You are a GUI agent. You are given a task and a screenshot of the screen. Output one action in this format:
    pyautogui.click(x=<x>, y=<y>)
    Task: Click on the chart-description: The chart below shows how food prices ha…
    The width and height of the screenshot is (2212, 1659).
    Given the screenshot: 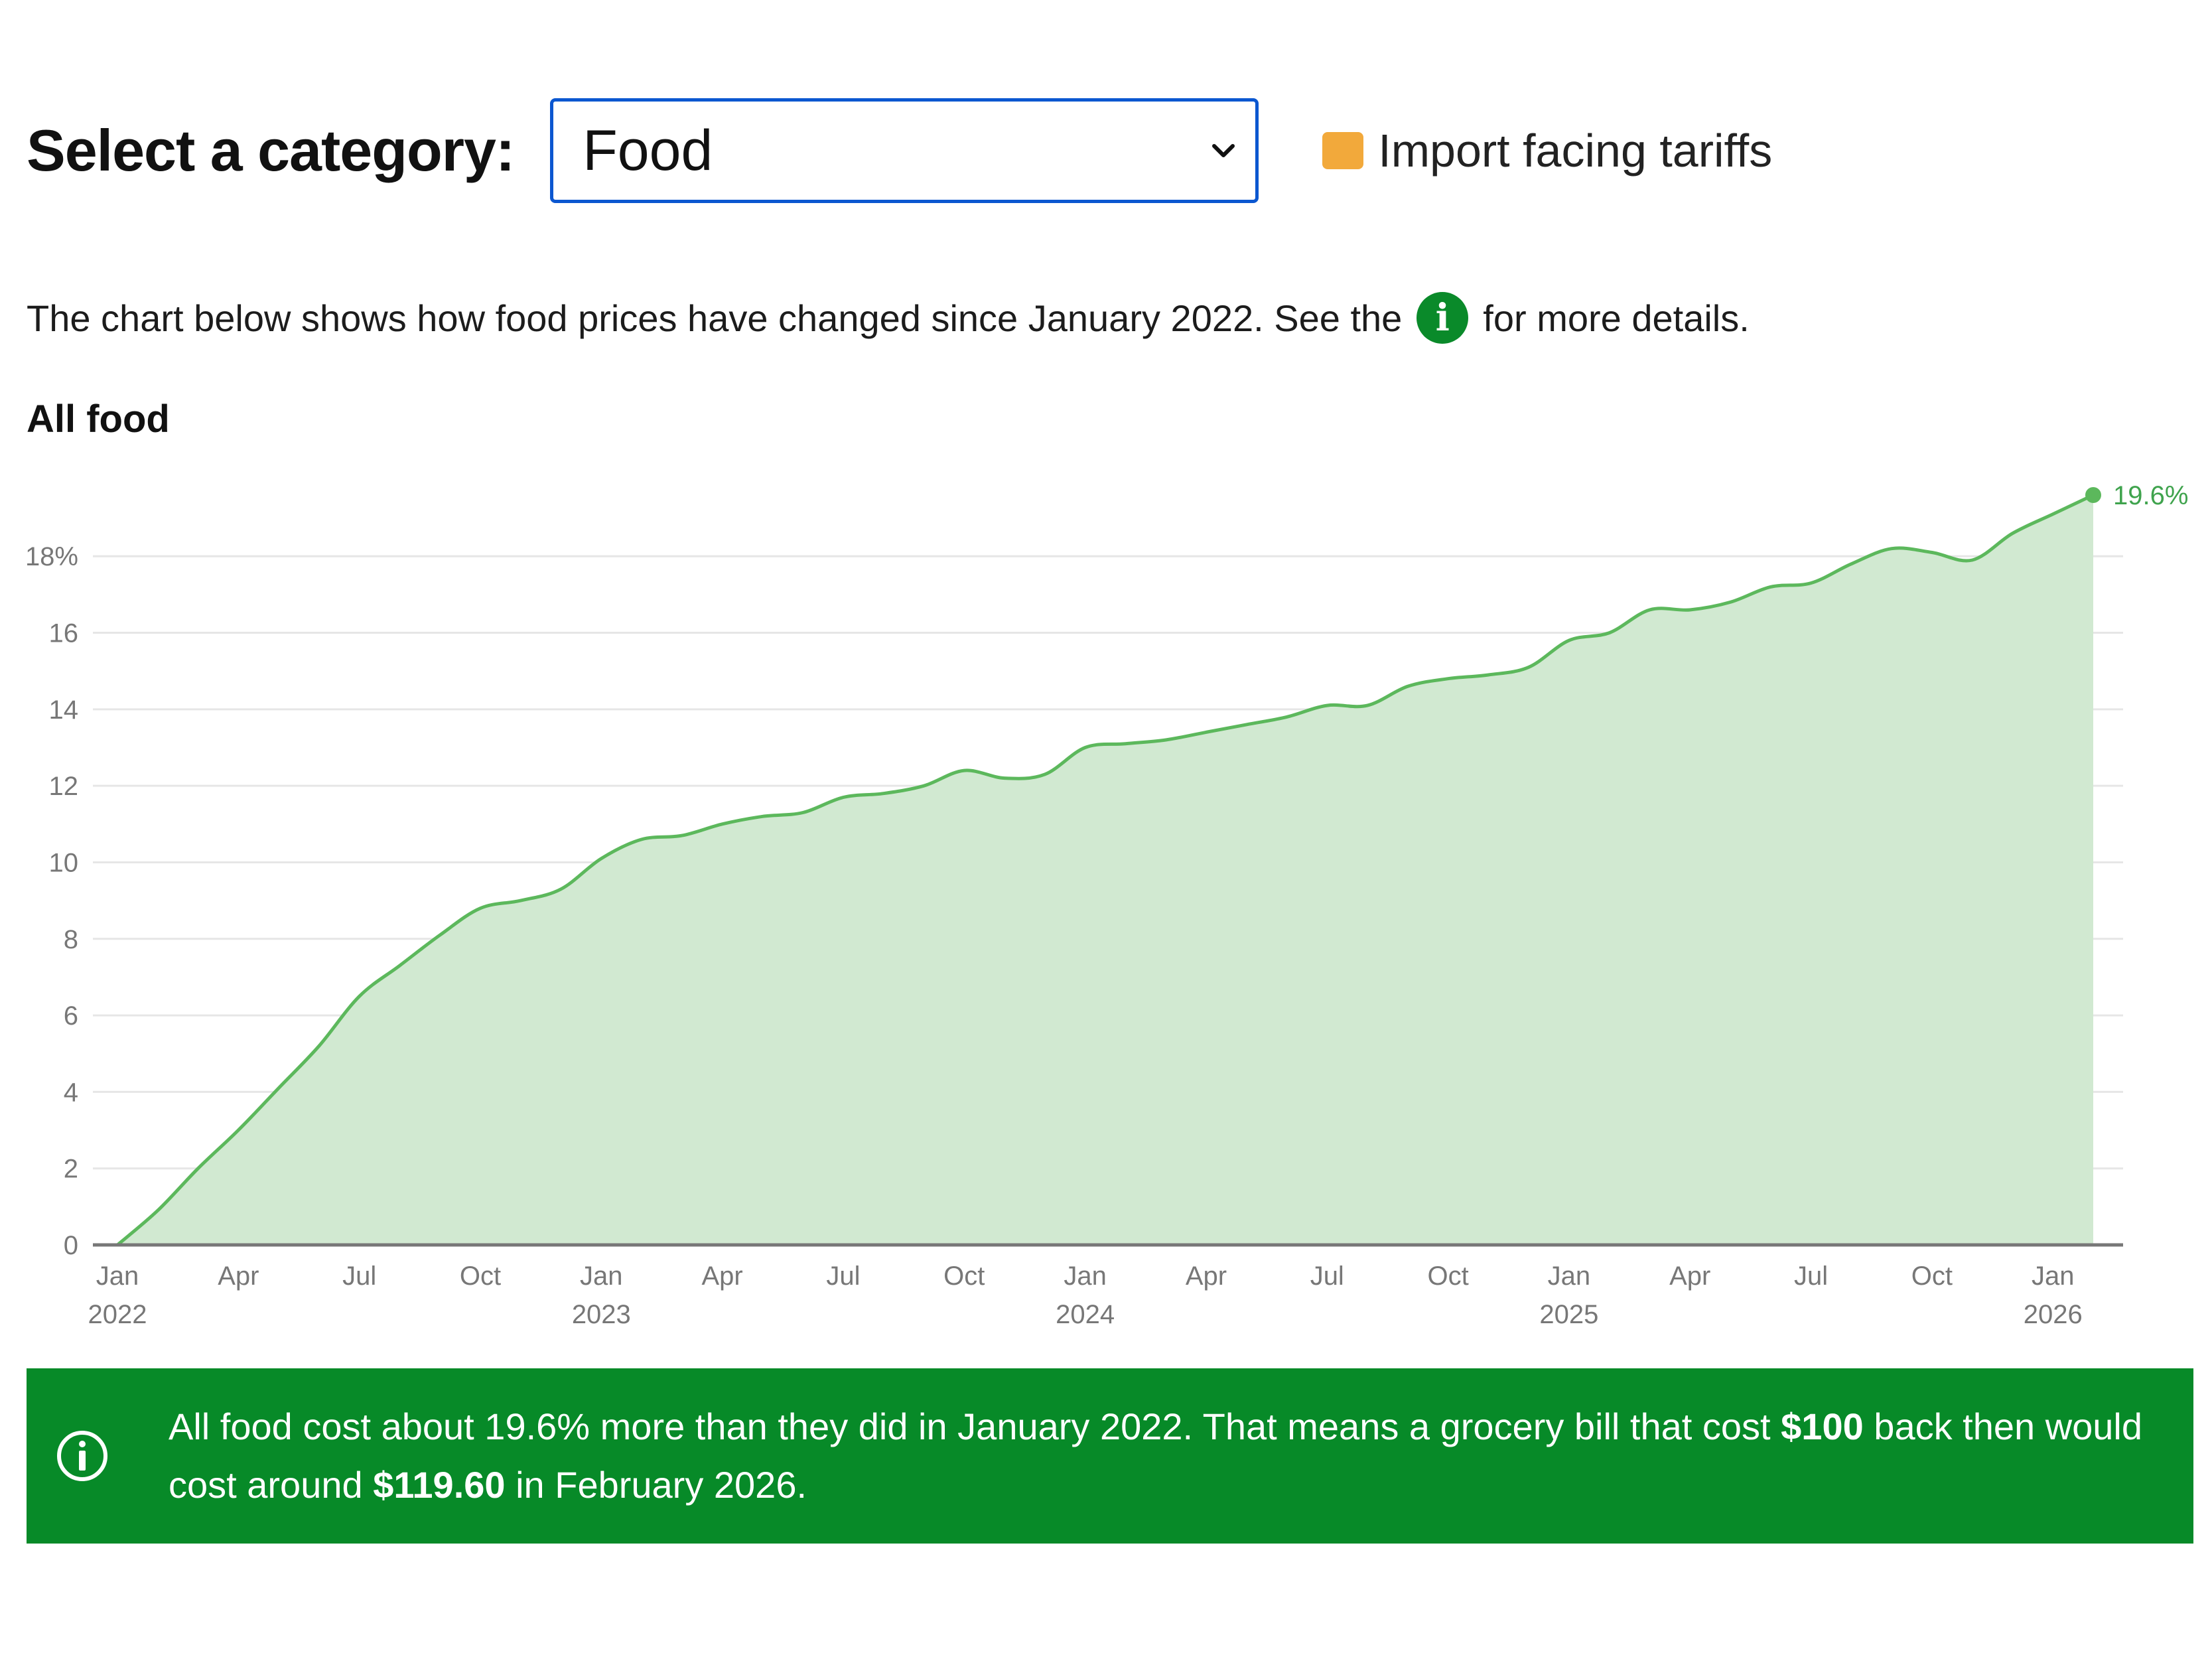 What is the action you would take?
    pyautogui.click(x=888, y=318)
    